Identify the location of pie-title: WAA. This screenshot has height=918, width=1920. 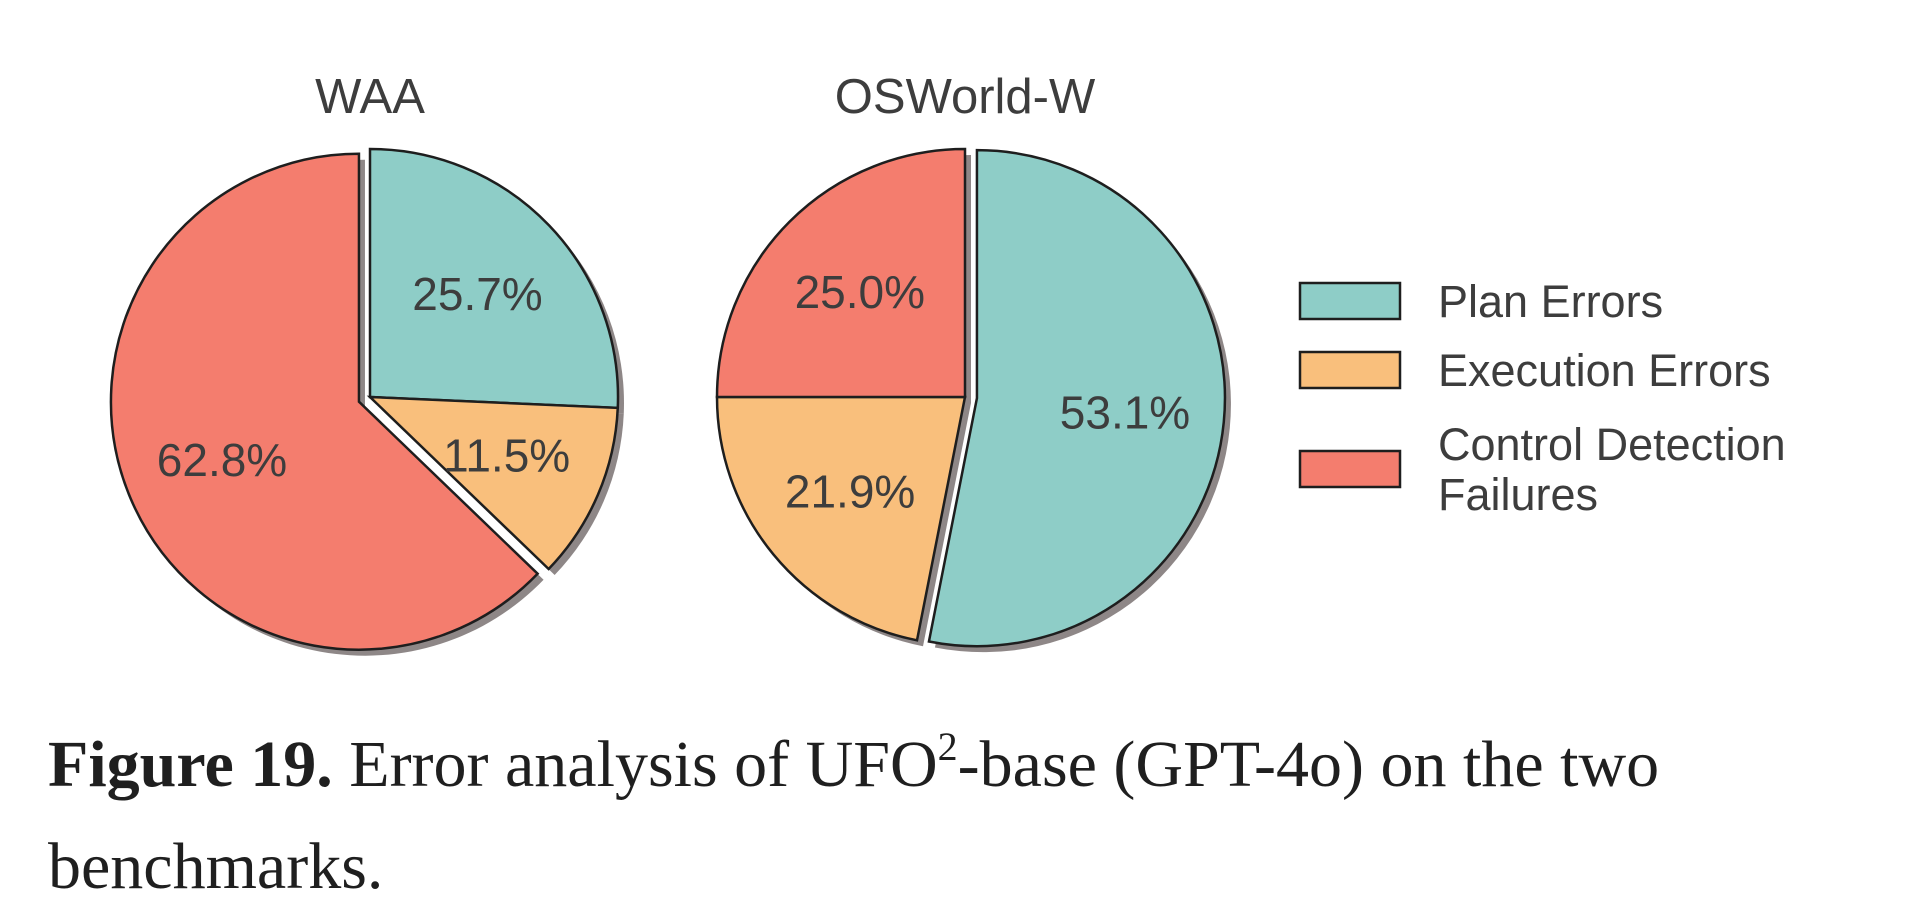
(370, 97).